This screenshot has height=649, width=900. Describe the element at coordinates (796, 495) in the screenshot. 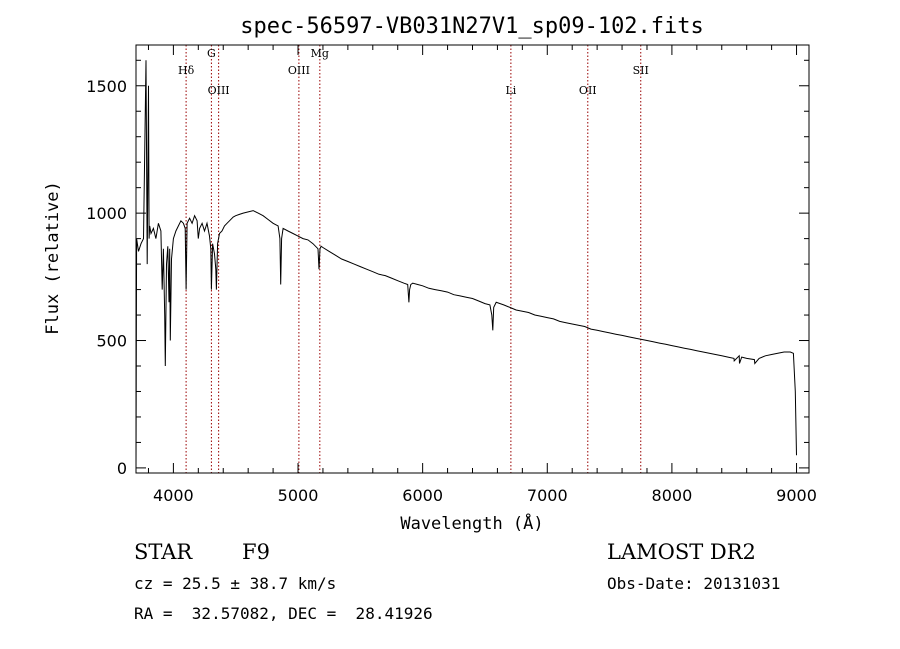

I see `x-tick-label: 9000` at that location.